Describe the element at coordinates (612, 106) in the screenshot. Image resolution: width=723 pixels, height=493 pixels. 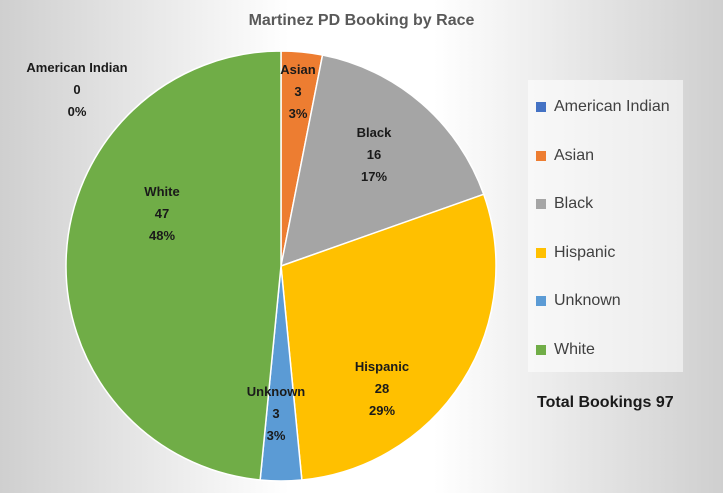
I see `legend-label: American Indian` at that location.